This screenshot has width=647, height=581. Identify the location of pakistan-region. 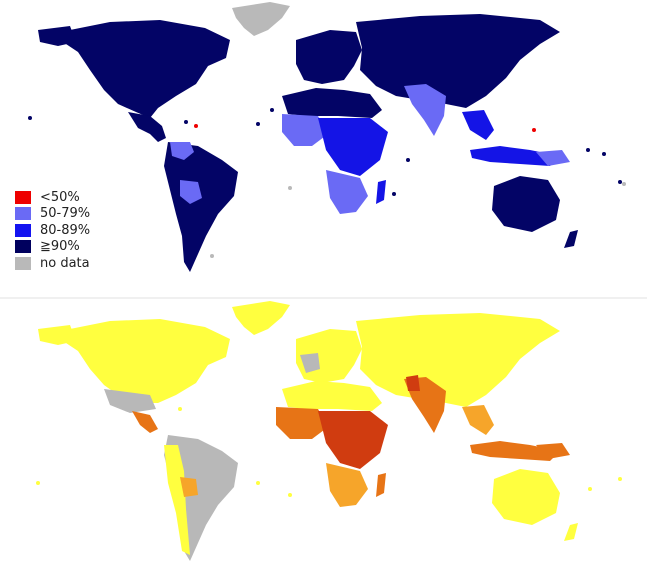
(413, 383).